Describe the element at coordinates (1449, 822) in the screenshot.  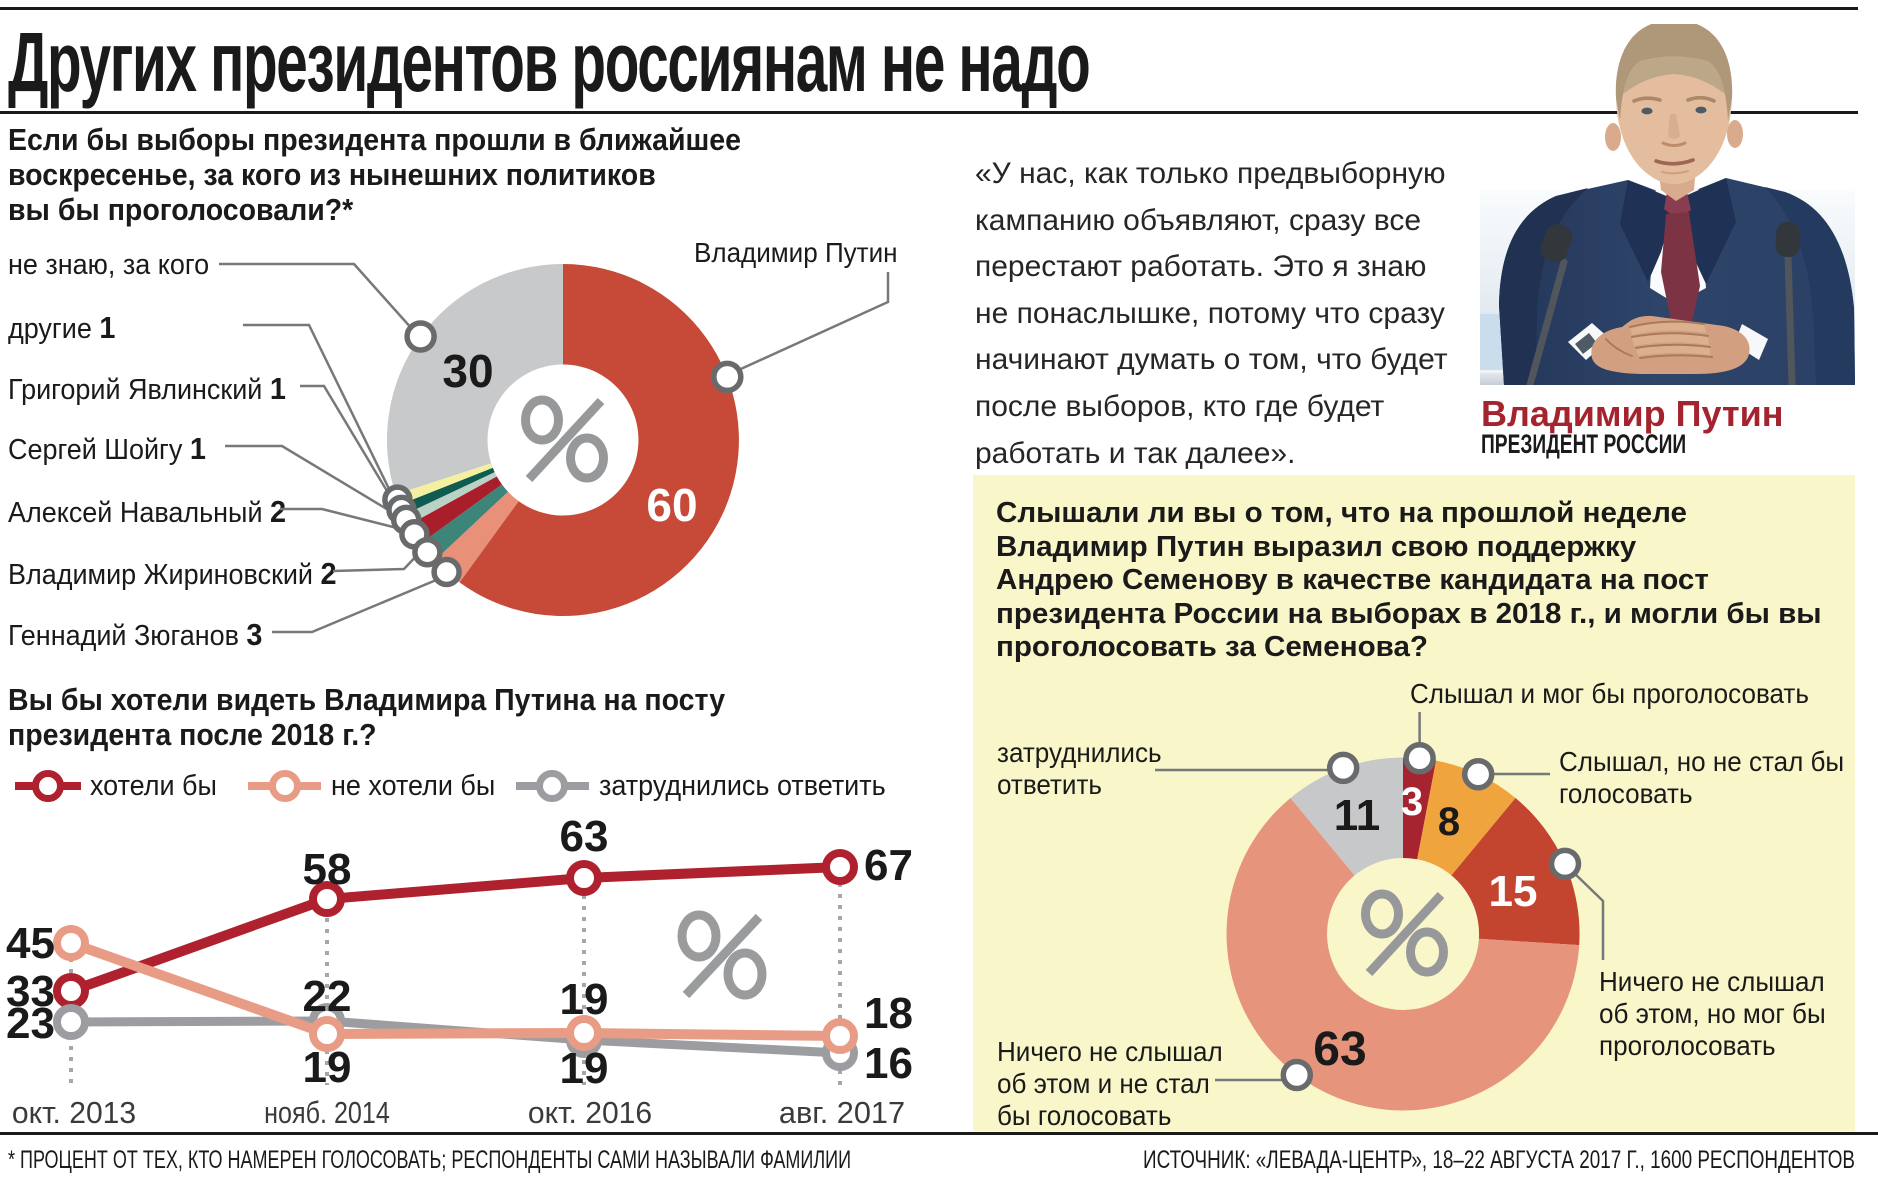
I see `svg-text: 8` at that location.